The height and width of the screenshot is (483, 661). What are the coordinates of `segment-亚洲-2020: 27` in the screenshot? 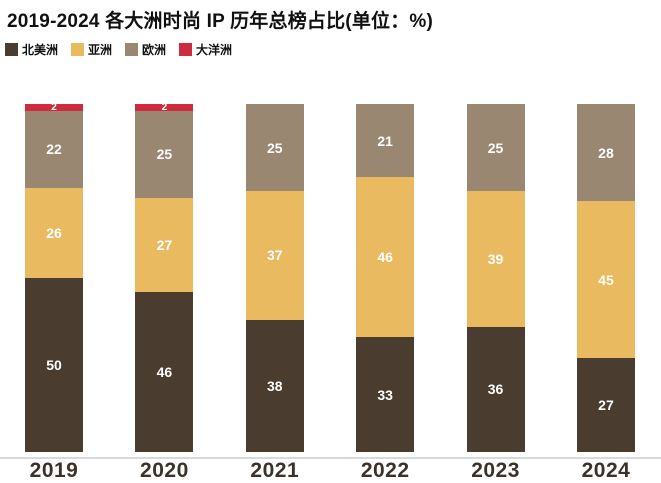 It's located at (164, 244).